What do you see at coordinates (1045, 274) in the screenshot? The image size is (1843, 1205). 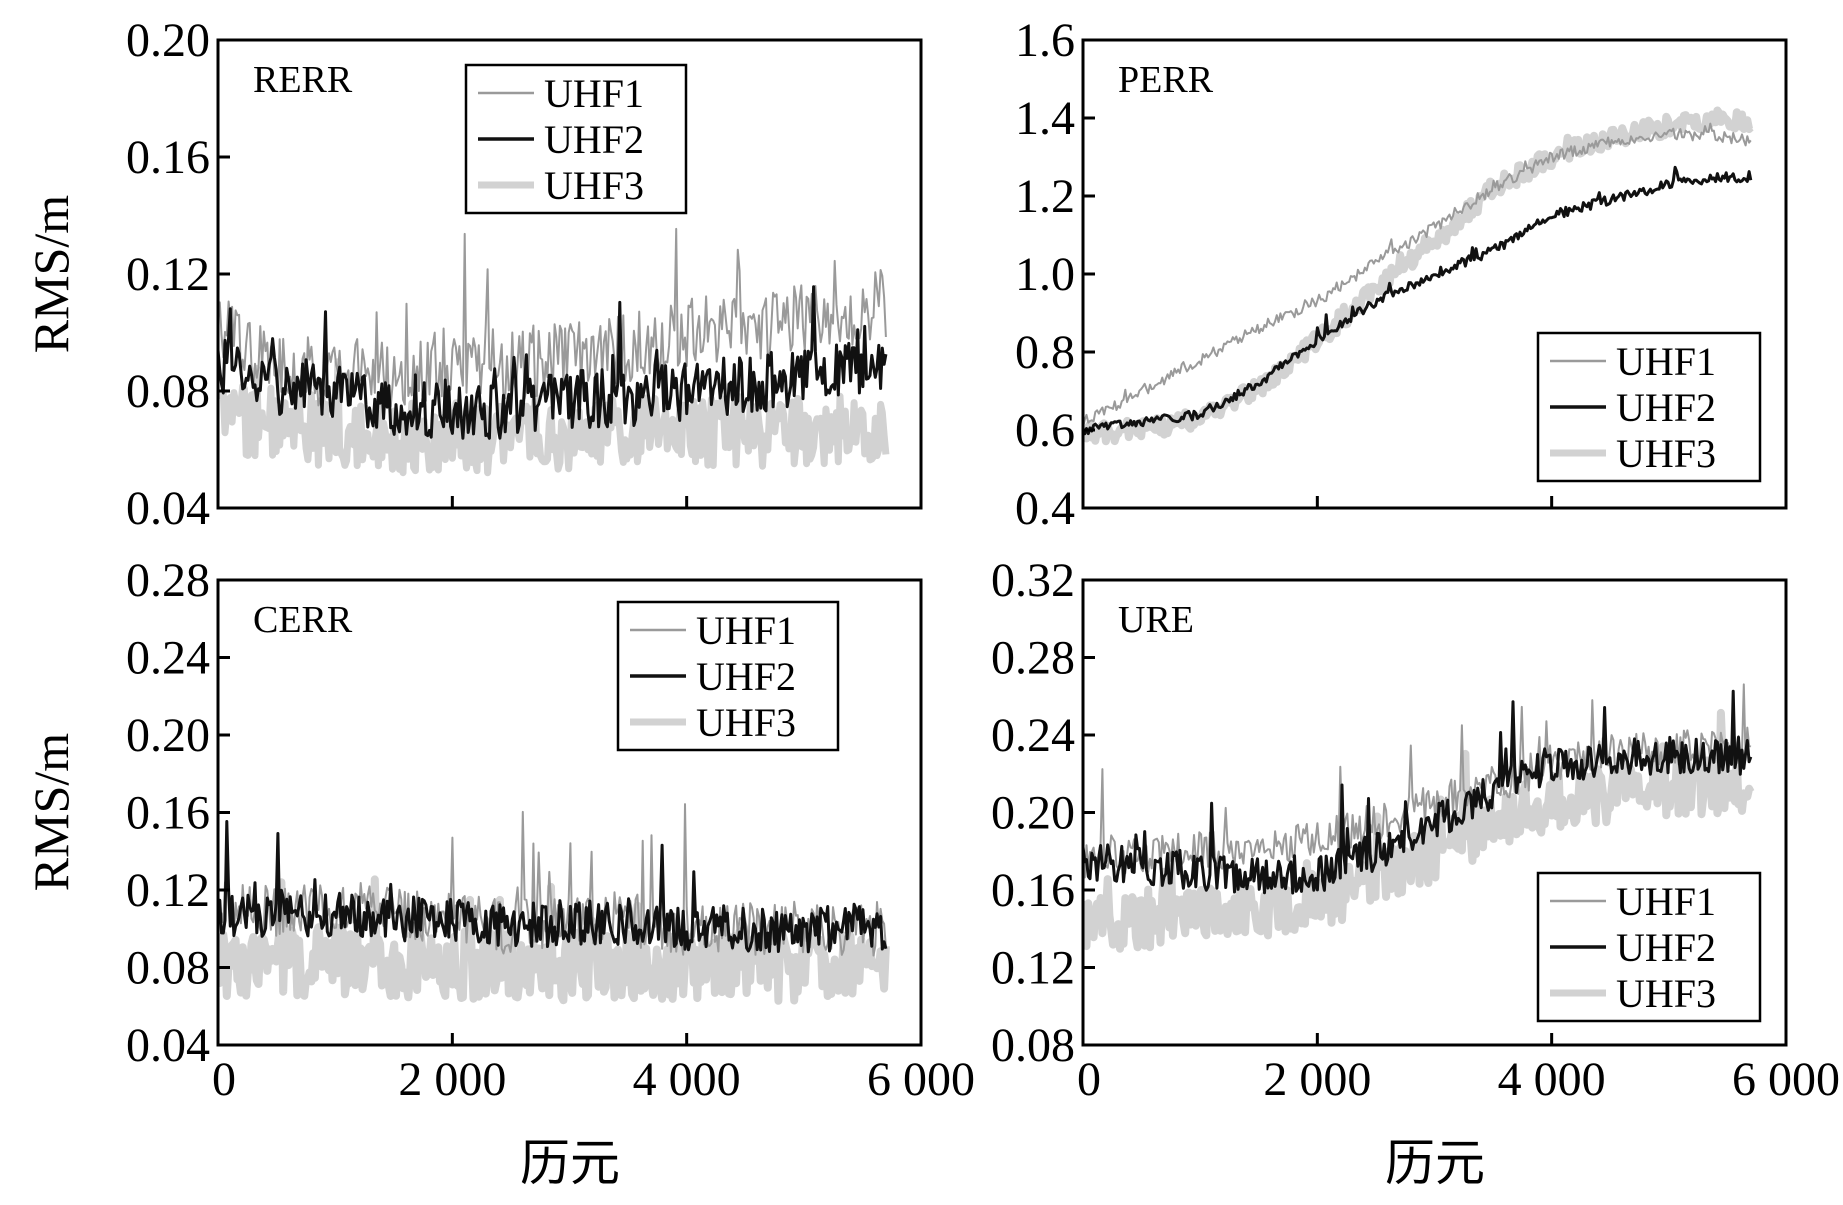 I see `y-tick-label: 1.0` at bounding box center [1045, 274].